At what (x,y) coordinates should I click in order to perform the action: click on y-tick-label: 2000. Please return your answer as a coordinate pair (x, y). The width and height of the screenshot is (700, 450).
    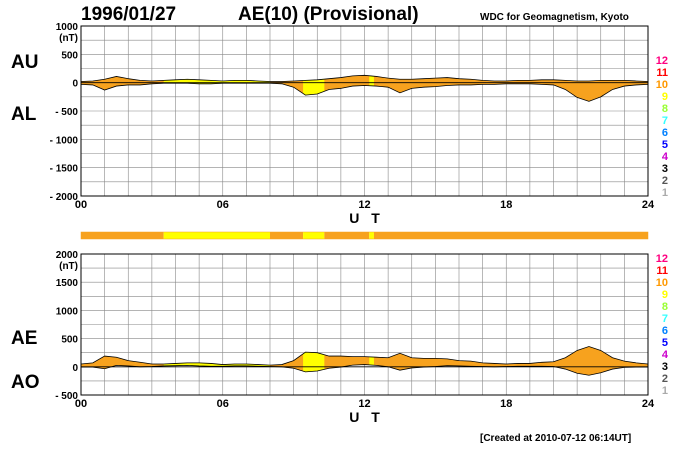
    Looking at the image, I should click on (67, 255).